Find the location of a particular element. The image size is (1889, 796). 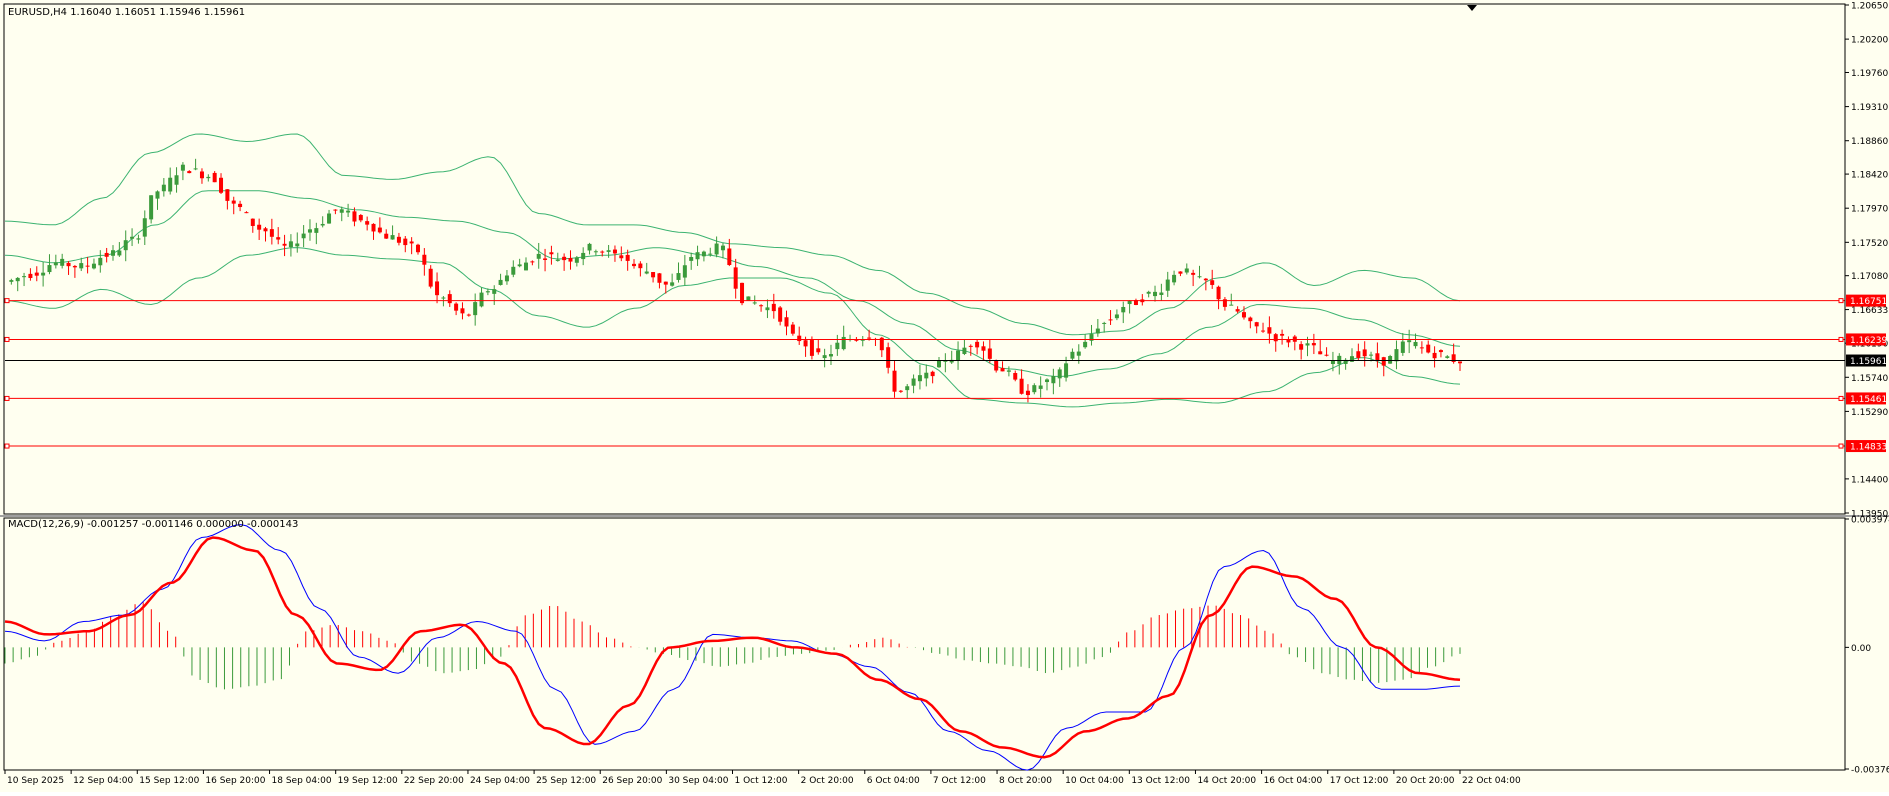

chart-shift-marker-icon is located at coordinates (1472, 8).